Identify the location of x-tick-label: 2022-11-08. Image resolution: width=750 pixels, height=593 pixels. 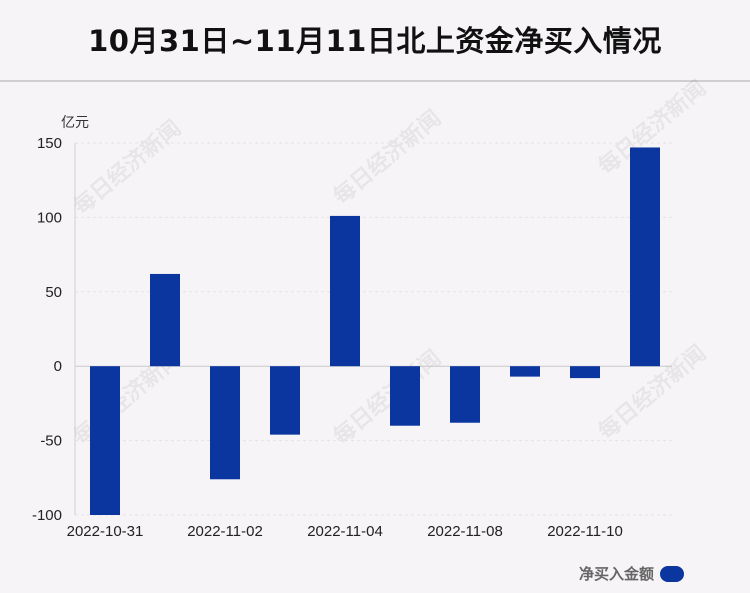
(465, 531).